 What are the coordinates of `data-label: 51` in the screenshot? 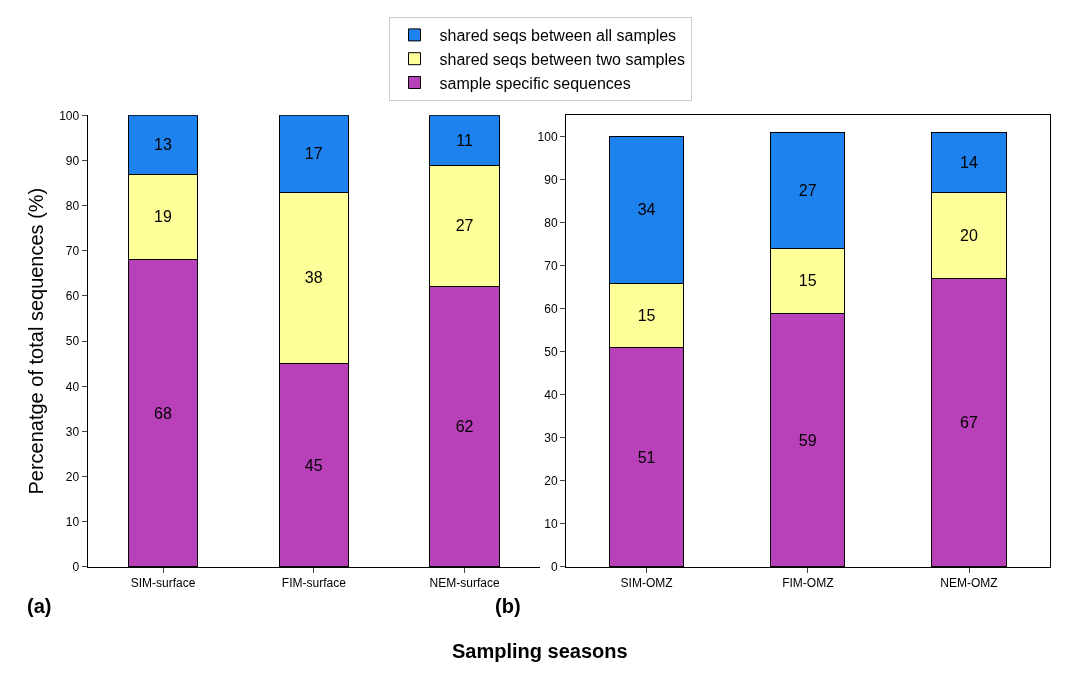 It's located at (646, 457).